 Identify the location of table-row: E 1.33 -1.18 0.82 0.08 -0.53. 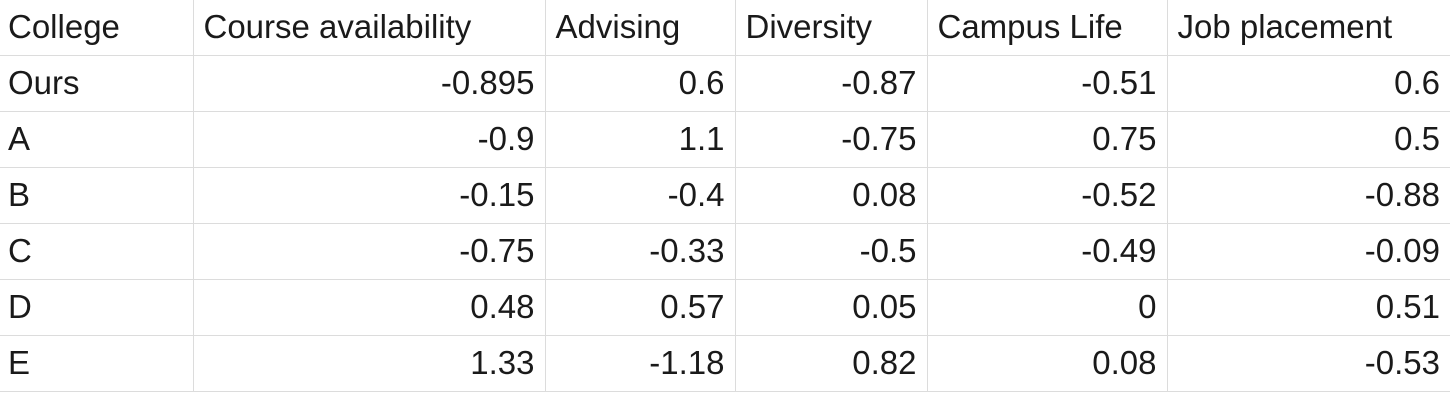
(725, 363).